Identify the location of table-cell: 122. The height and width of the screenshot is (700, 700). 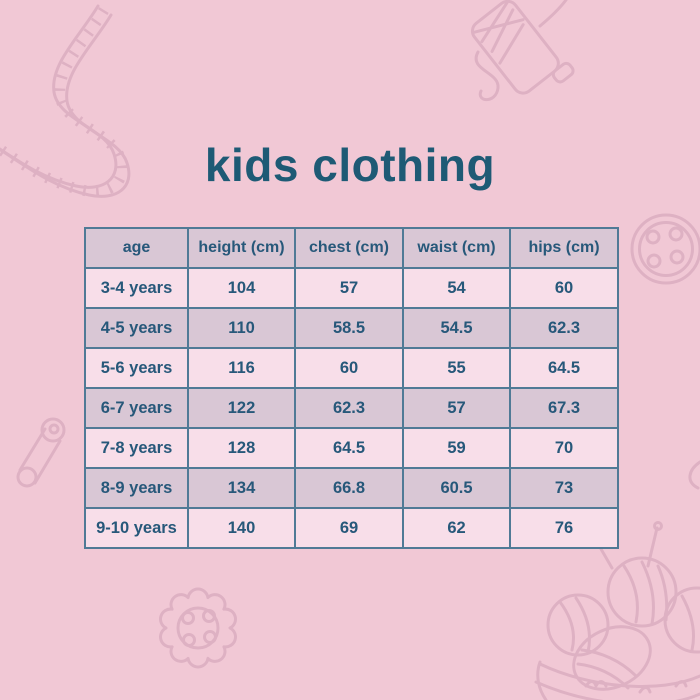
(241, 408).